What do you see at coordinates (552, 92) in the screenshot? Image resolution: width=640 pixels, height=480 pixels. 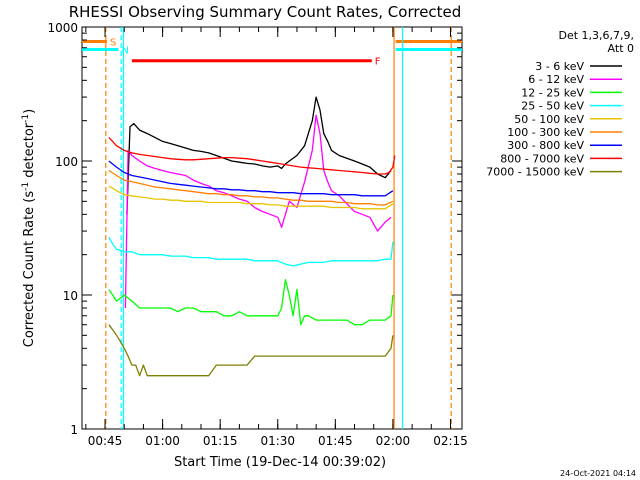 I see `legend-label-12-25-kev: 12 - 25 keV` at bounding box center [552, 92].